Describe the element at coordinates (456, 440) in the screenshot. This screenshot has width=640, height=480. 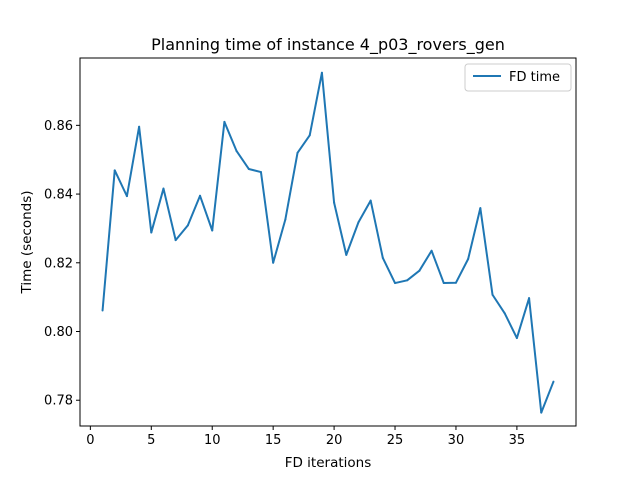
I see `x-tick-label: 30` at that location.